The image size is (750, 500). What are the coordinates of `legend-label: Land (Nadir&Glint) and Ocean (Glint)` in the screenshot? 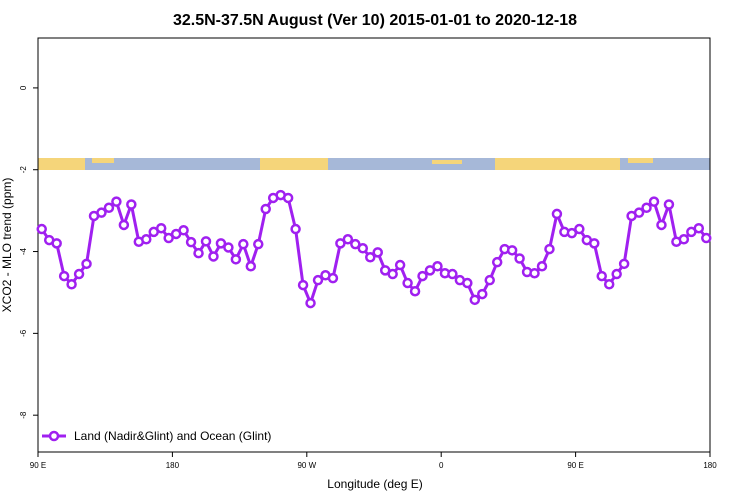 It's located at (172, 436).